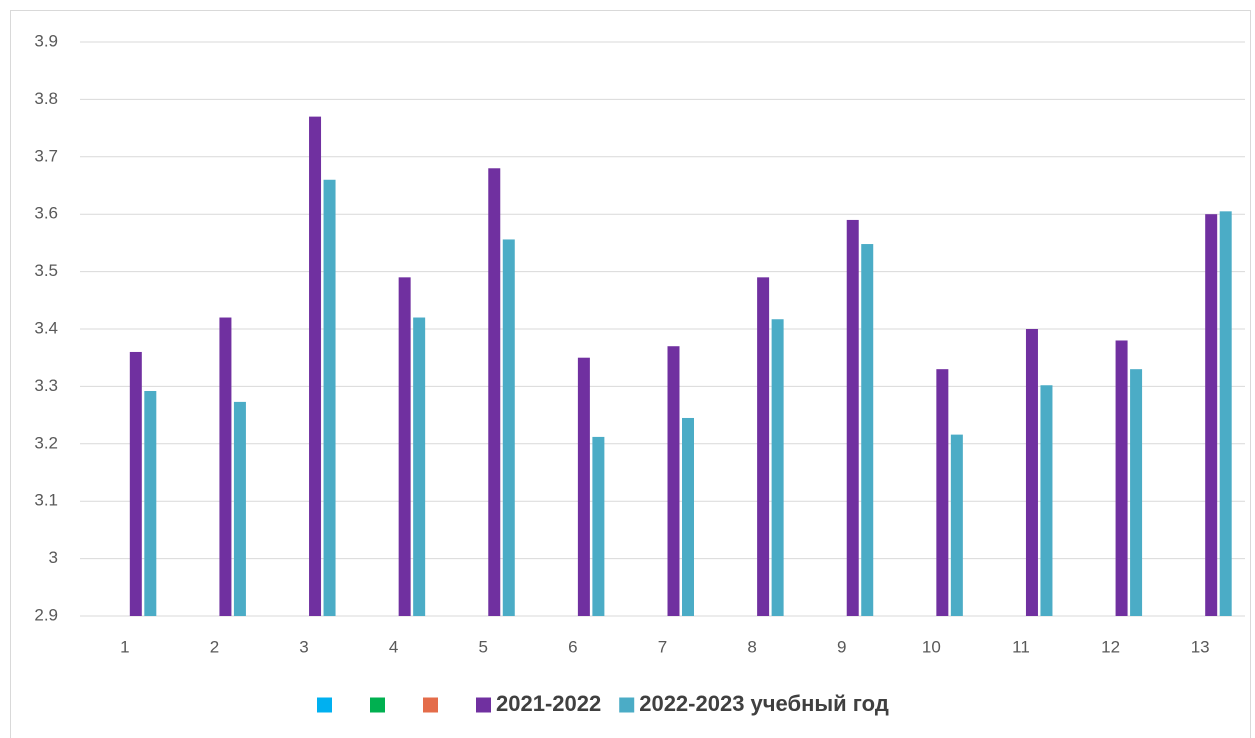  What do you see at coordinates (46, 155) in the screenshot?
I see `y-tick-label: 3.7` at bounding box center [46, 155].